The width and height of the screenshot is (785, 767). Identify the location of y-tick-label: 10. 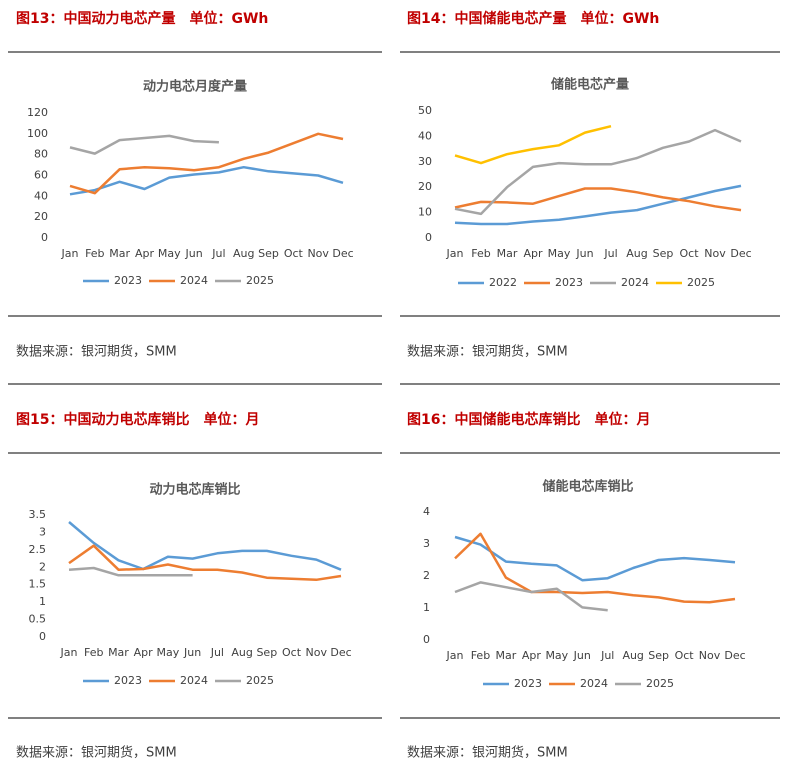
(425, 212).